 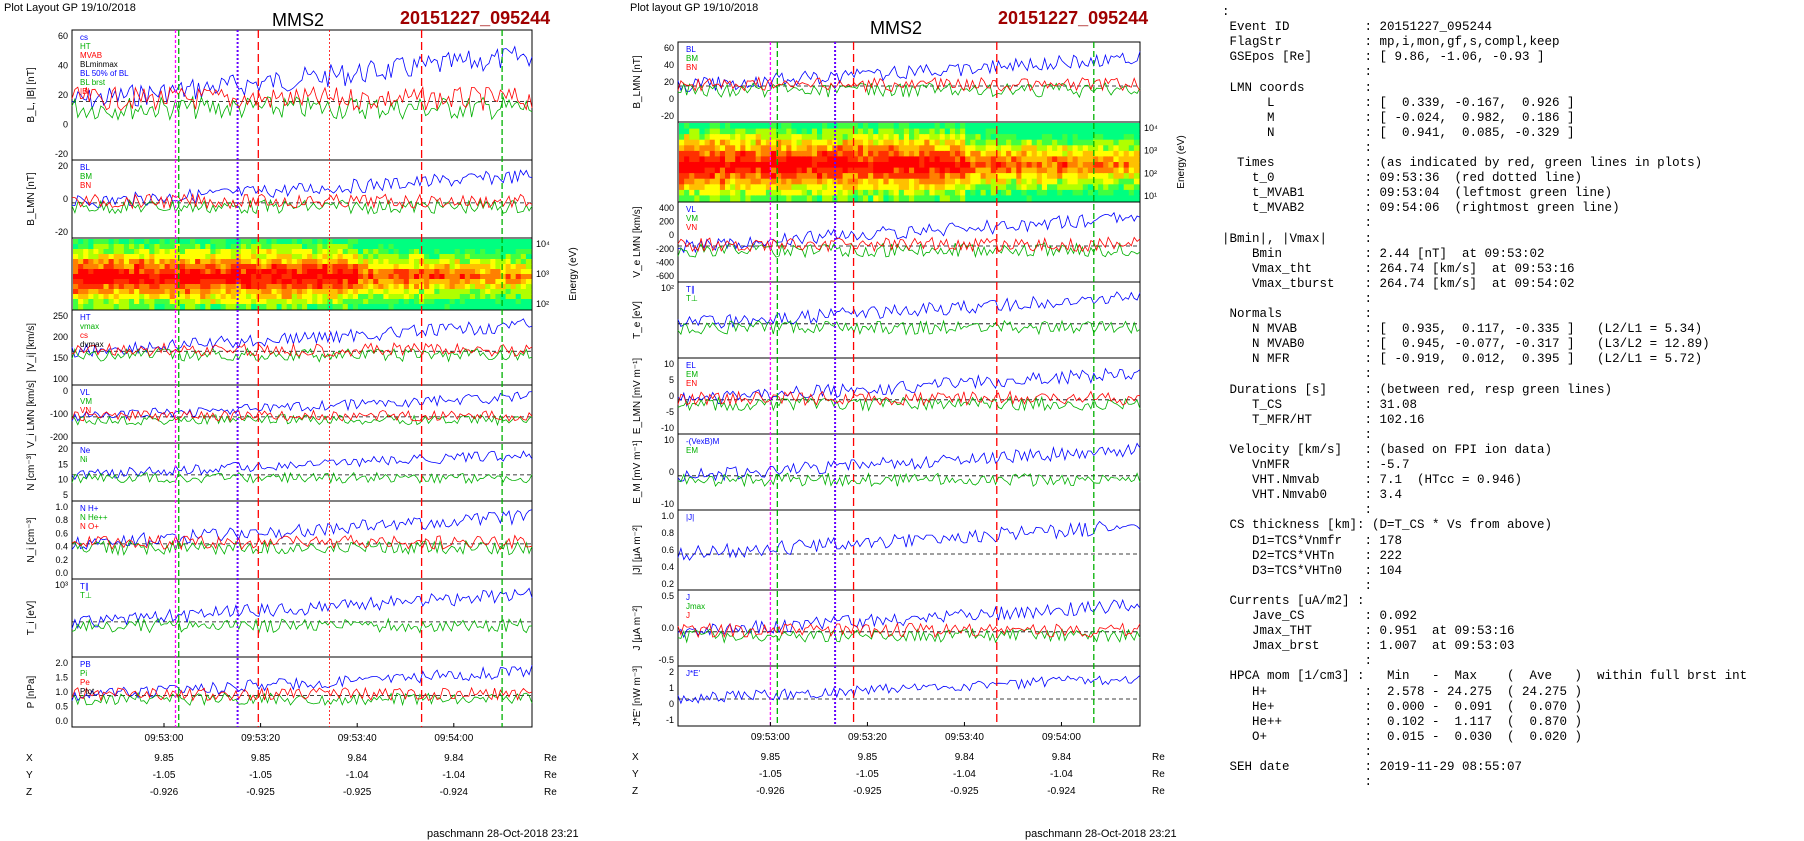 What do you see at coordinates (695, 606) in the screenshot?
I see `legend-entry: Jmax` at bounding box center [695, 606].